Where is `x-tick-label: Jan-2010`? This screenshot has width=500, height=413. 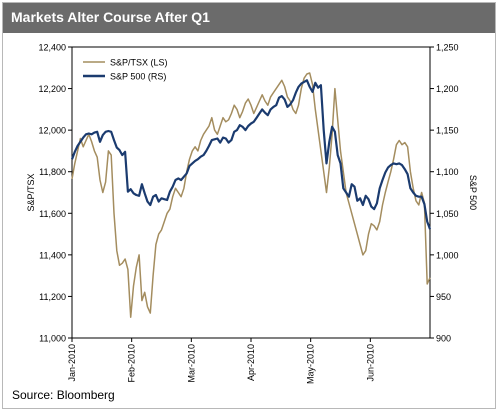 x-tick-label: Jan-2010 is located at coordinates (72, 363).